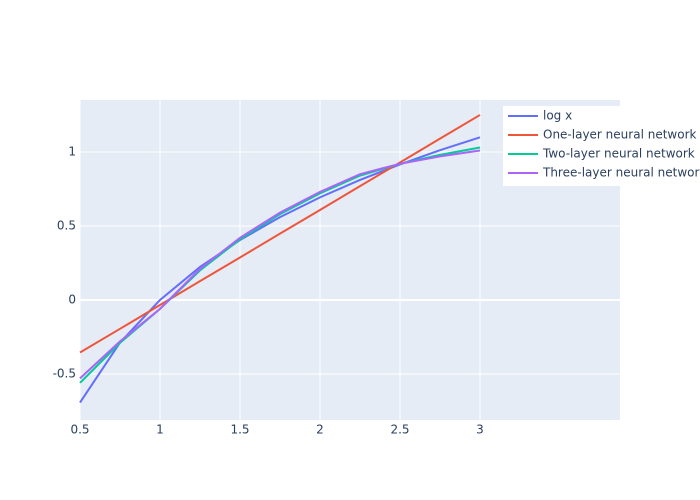  I want to click on legend-label: One-layer neural network, so click(619, 135).